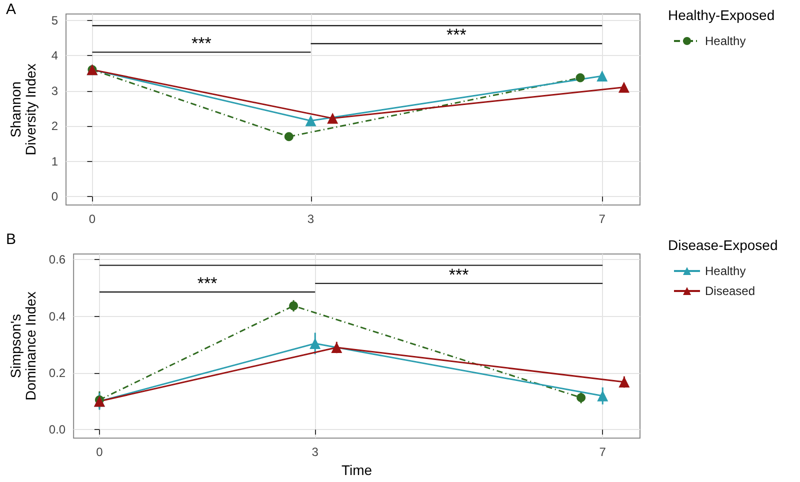 The image size is (800, 482). What do you see at coordinates (54, 55) in the screenshot?
I see `y-tick-label: 4` at bounding box center [54, 55].